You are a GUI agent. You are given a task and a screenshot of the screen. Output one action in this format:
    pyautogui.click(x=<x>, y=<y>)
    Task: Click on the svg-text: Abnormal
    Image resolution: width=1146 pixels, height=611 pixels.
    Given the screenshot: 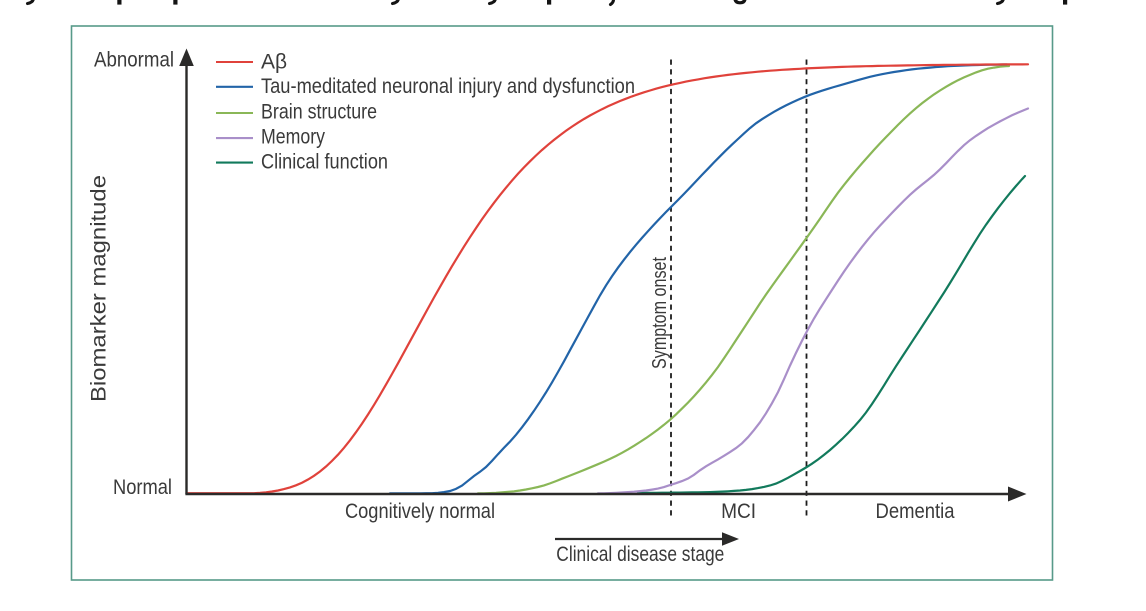 What is the action you would take?
    pyautogui.click(x=134, y=60)
    